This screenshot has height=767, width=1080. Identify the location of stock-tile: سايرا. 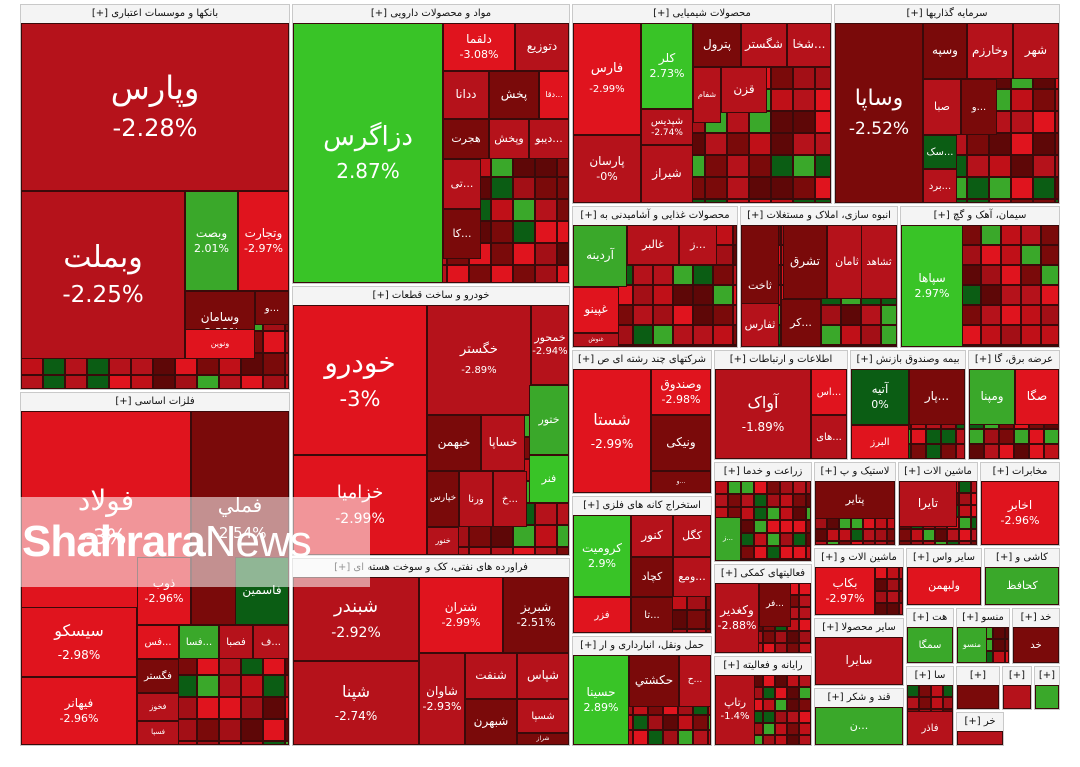
(859, 661).